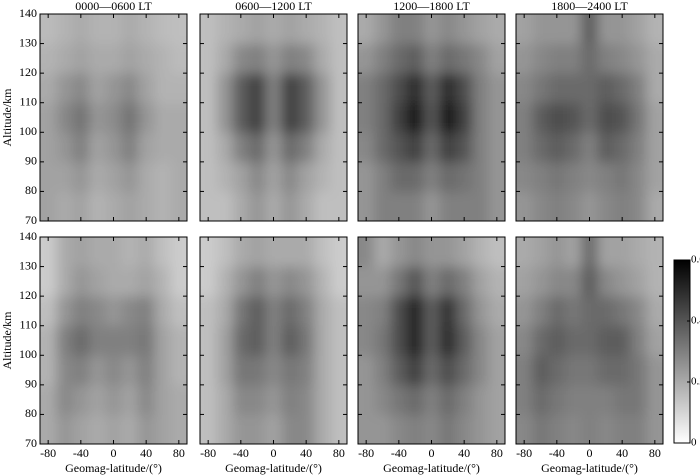 The image size is (700, 475). What do you see at coordinates (306, 453) in the screenshot?
I see `x-tick-label: 40` at bounding box center [306, 453].